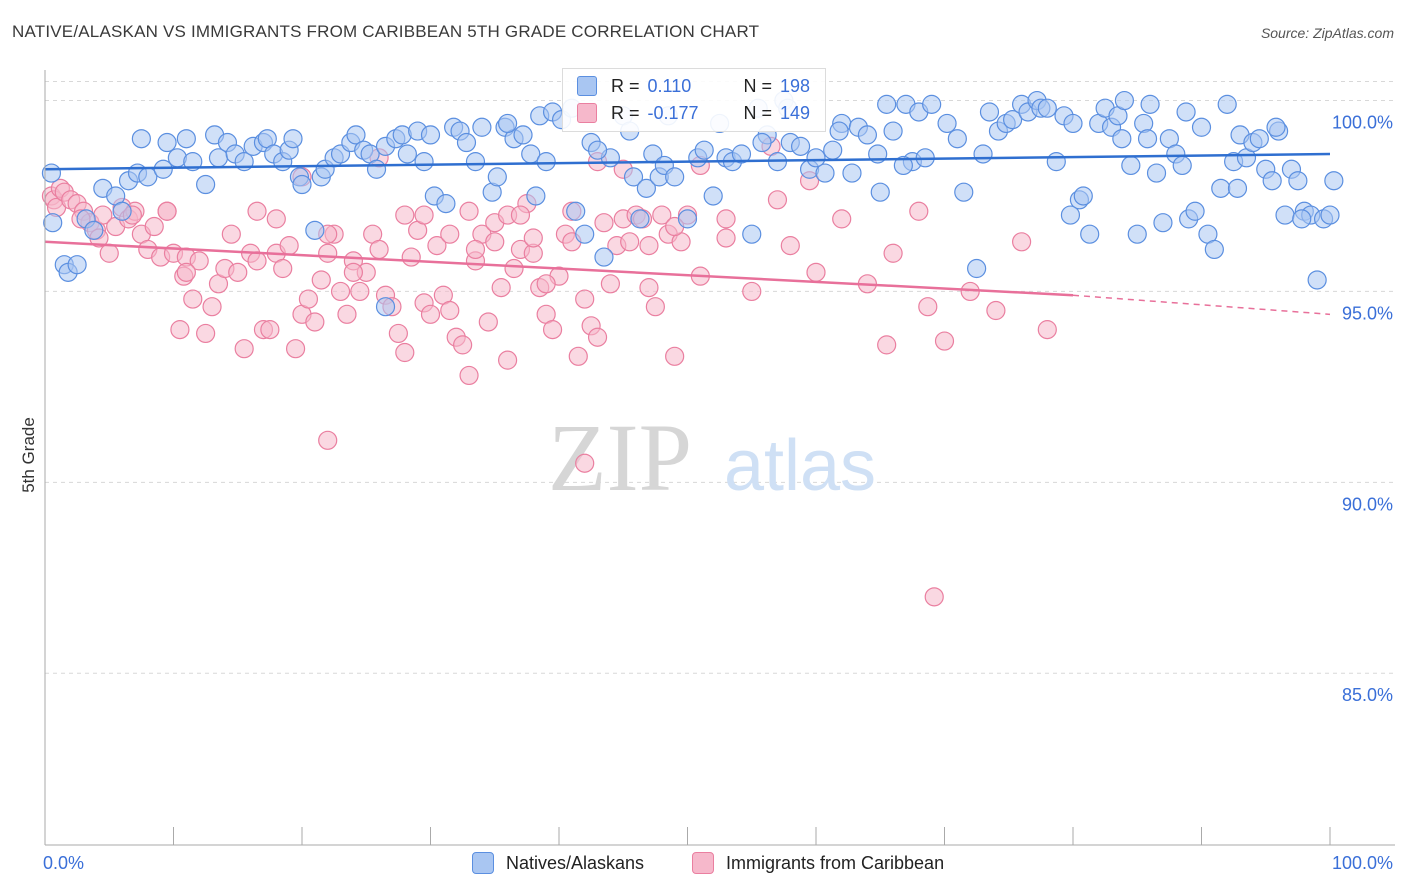 The image size is (1406, 892). I want to click on stats-legend: R = 0.110 N = 198 R = -0.177 N = 149, so click(694, 100).